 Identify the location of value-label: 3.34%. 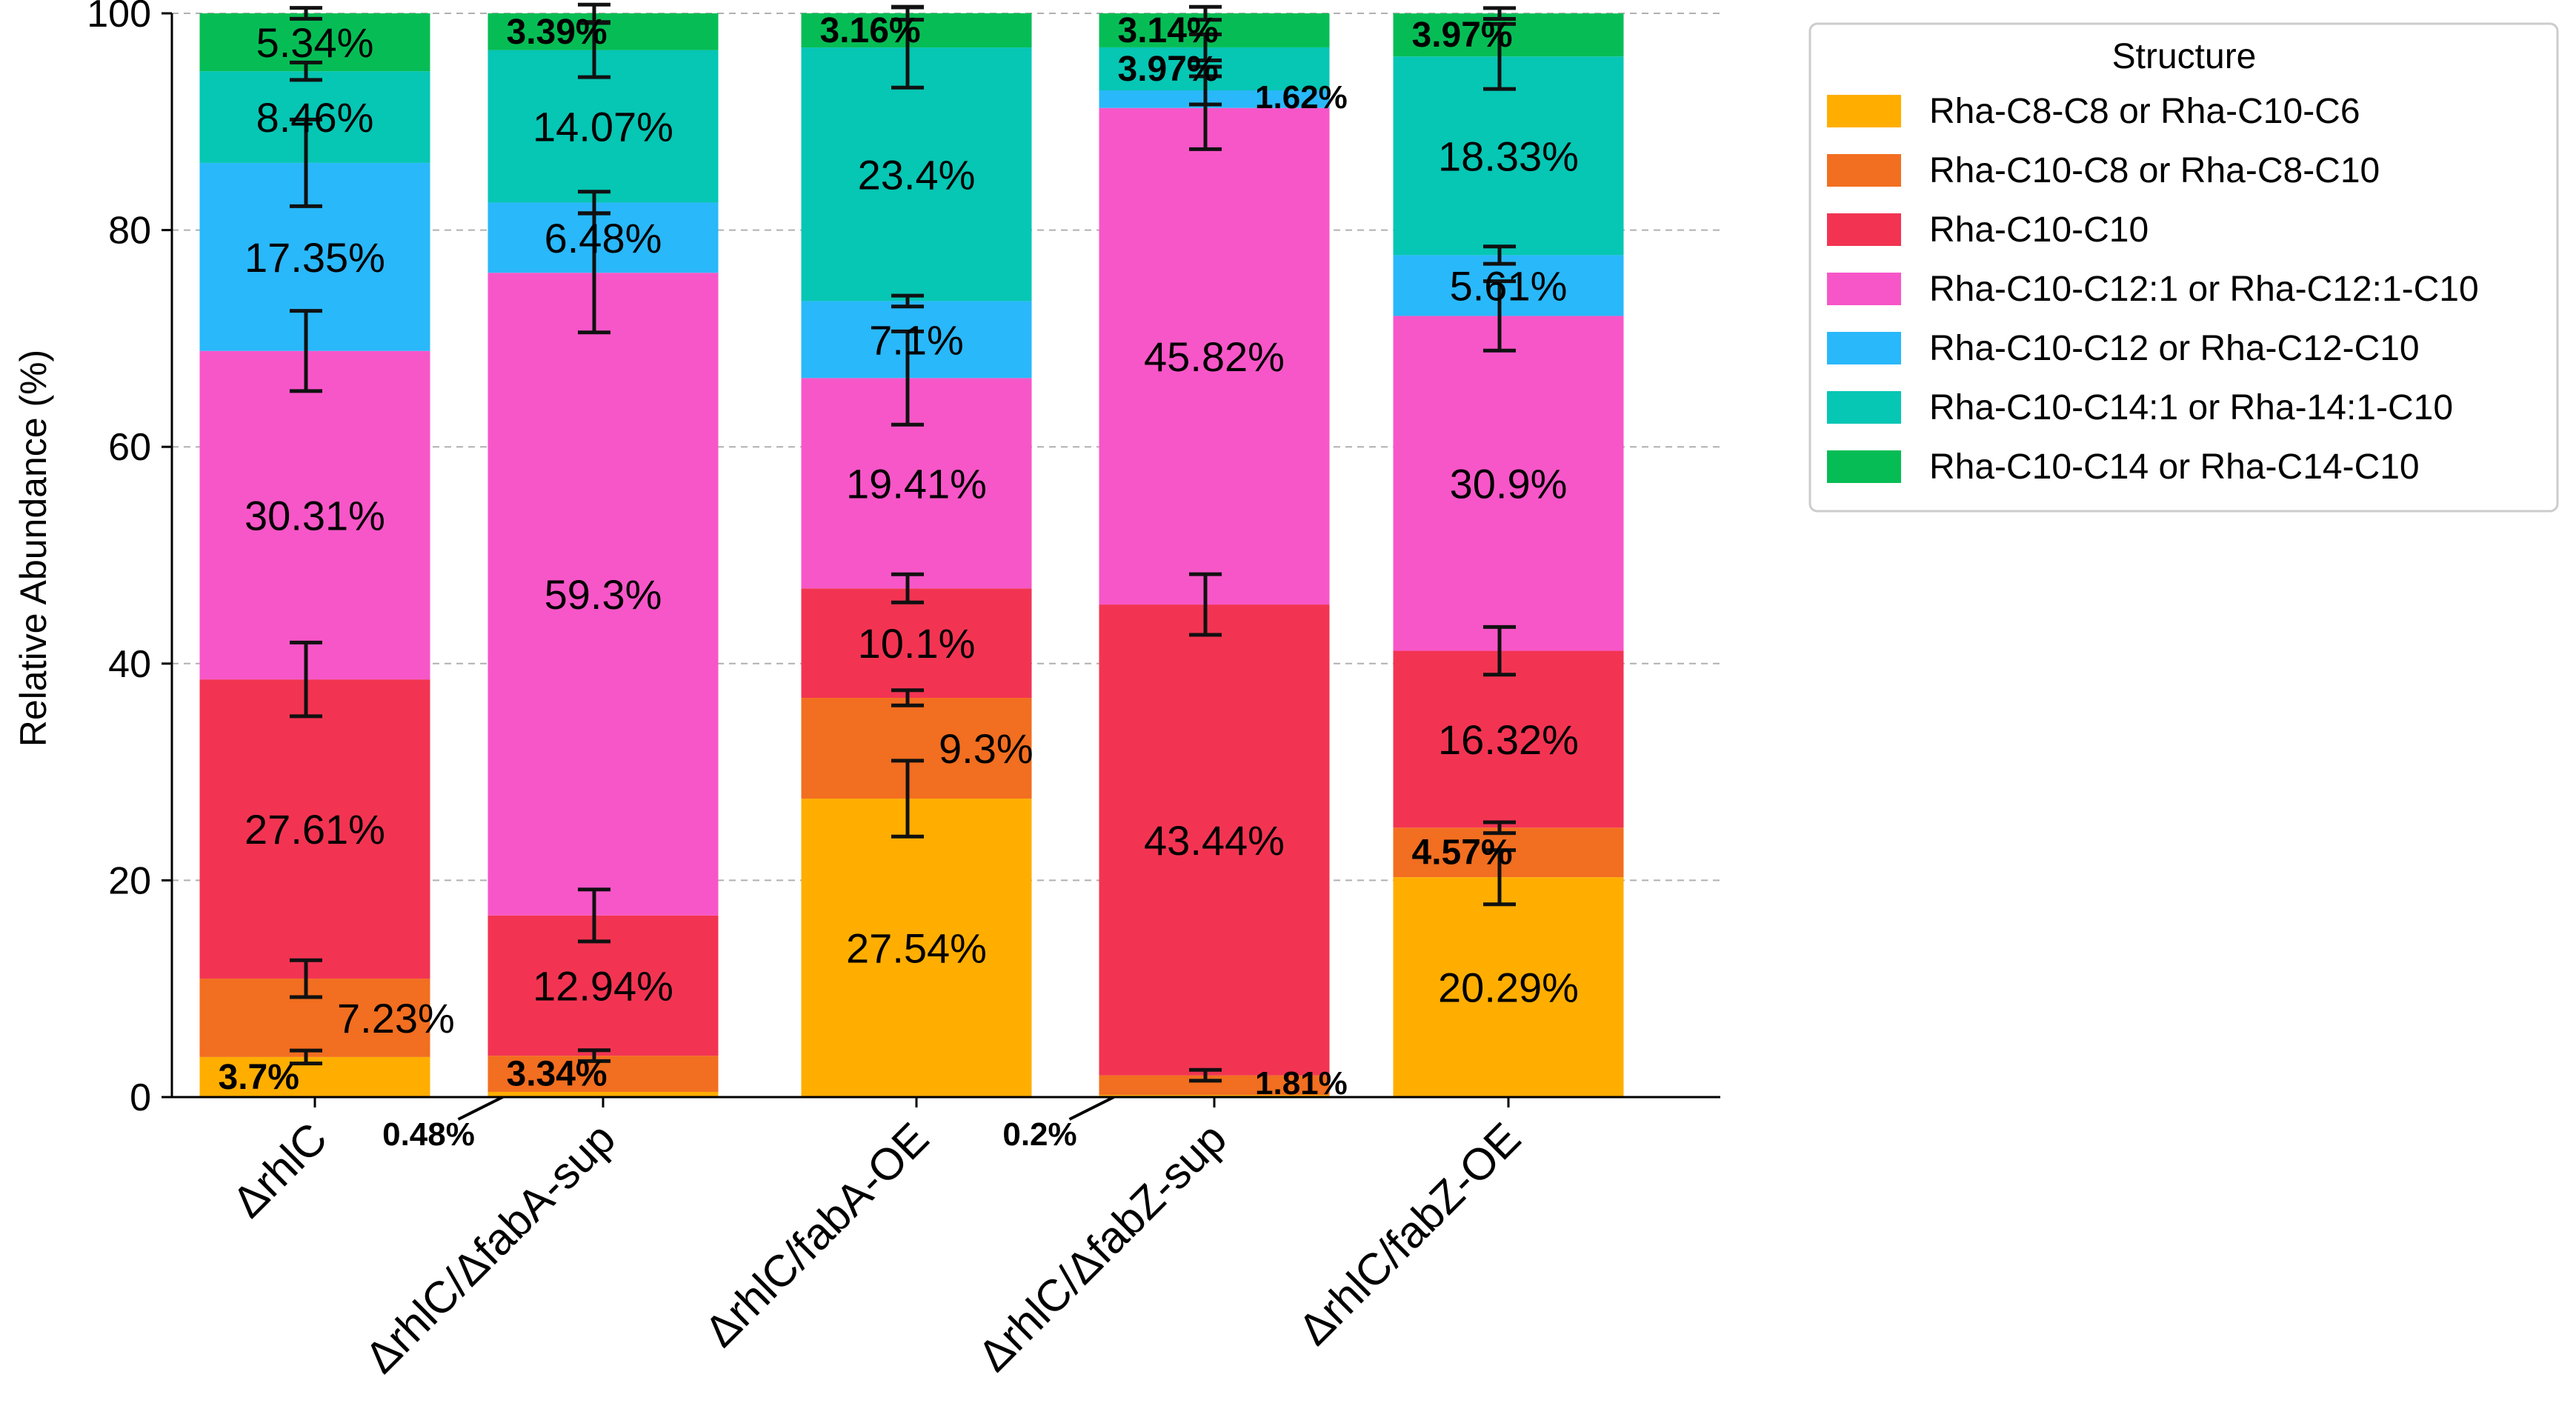
(557, 1074).